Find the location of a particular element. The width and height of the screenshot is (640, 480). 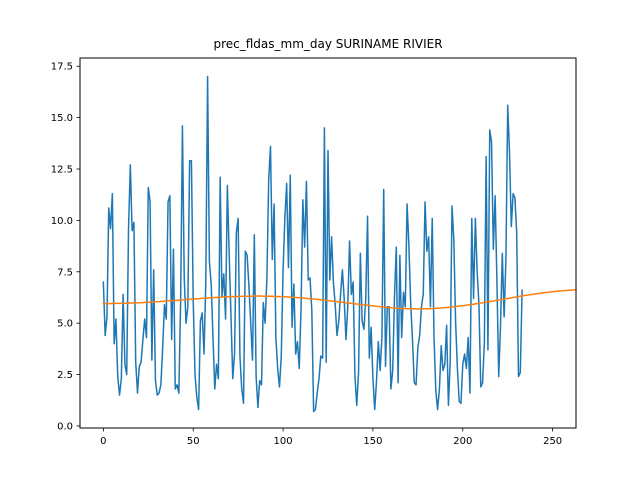

y-tick-label: 2.5 is located at coordinates (65, 375).